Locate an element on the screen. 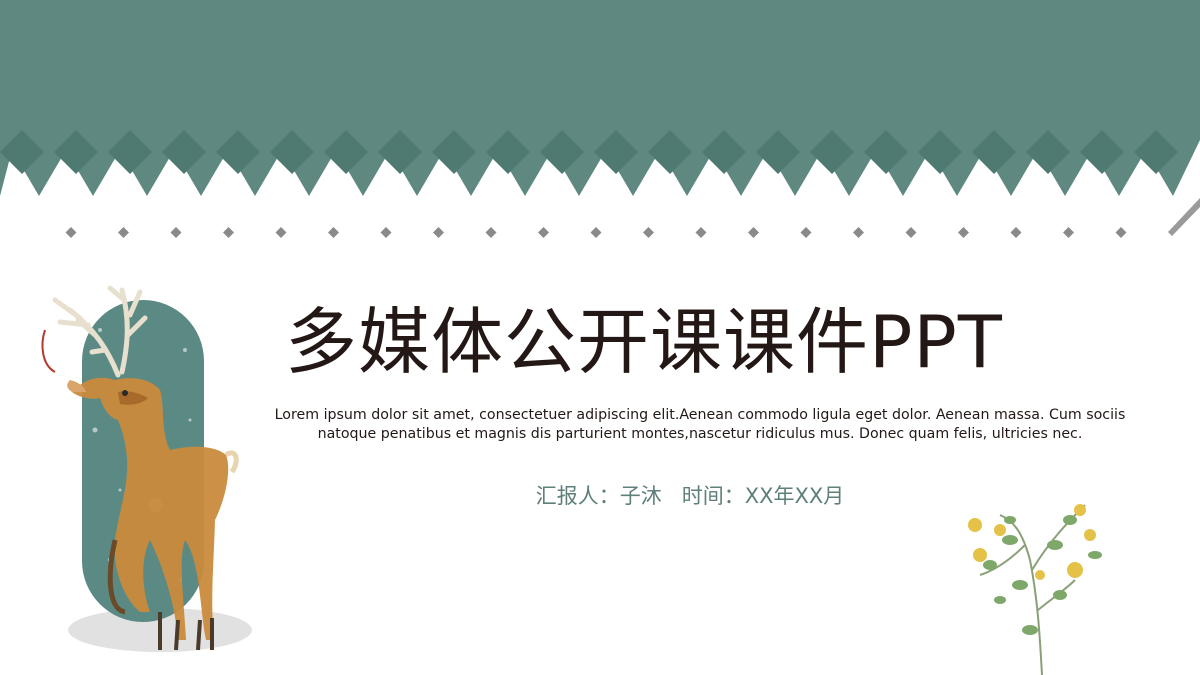  time-value: XX年XX月 is located at coordinates (794, 496).